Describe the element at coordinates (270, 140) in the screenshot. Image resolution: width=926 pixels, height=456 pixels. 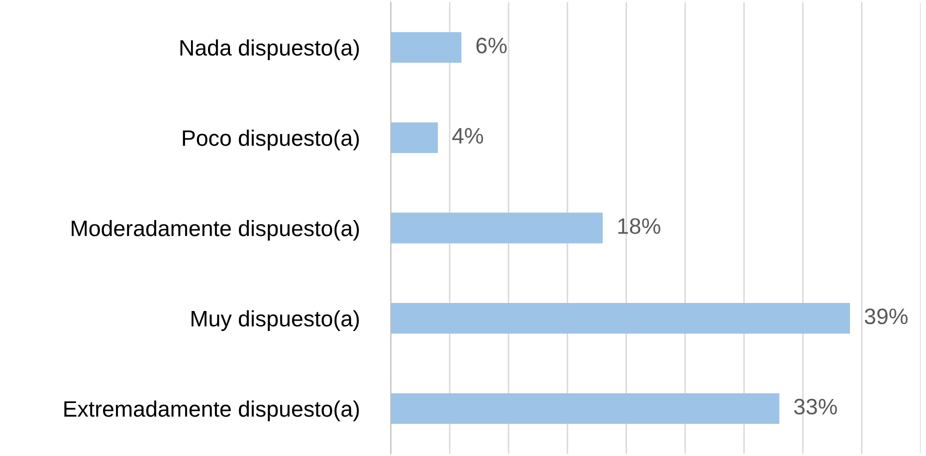
I see `y-tick-label: Poco dispuesto(a)` at that location.